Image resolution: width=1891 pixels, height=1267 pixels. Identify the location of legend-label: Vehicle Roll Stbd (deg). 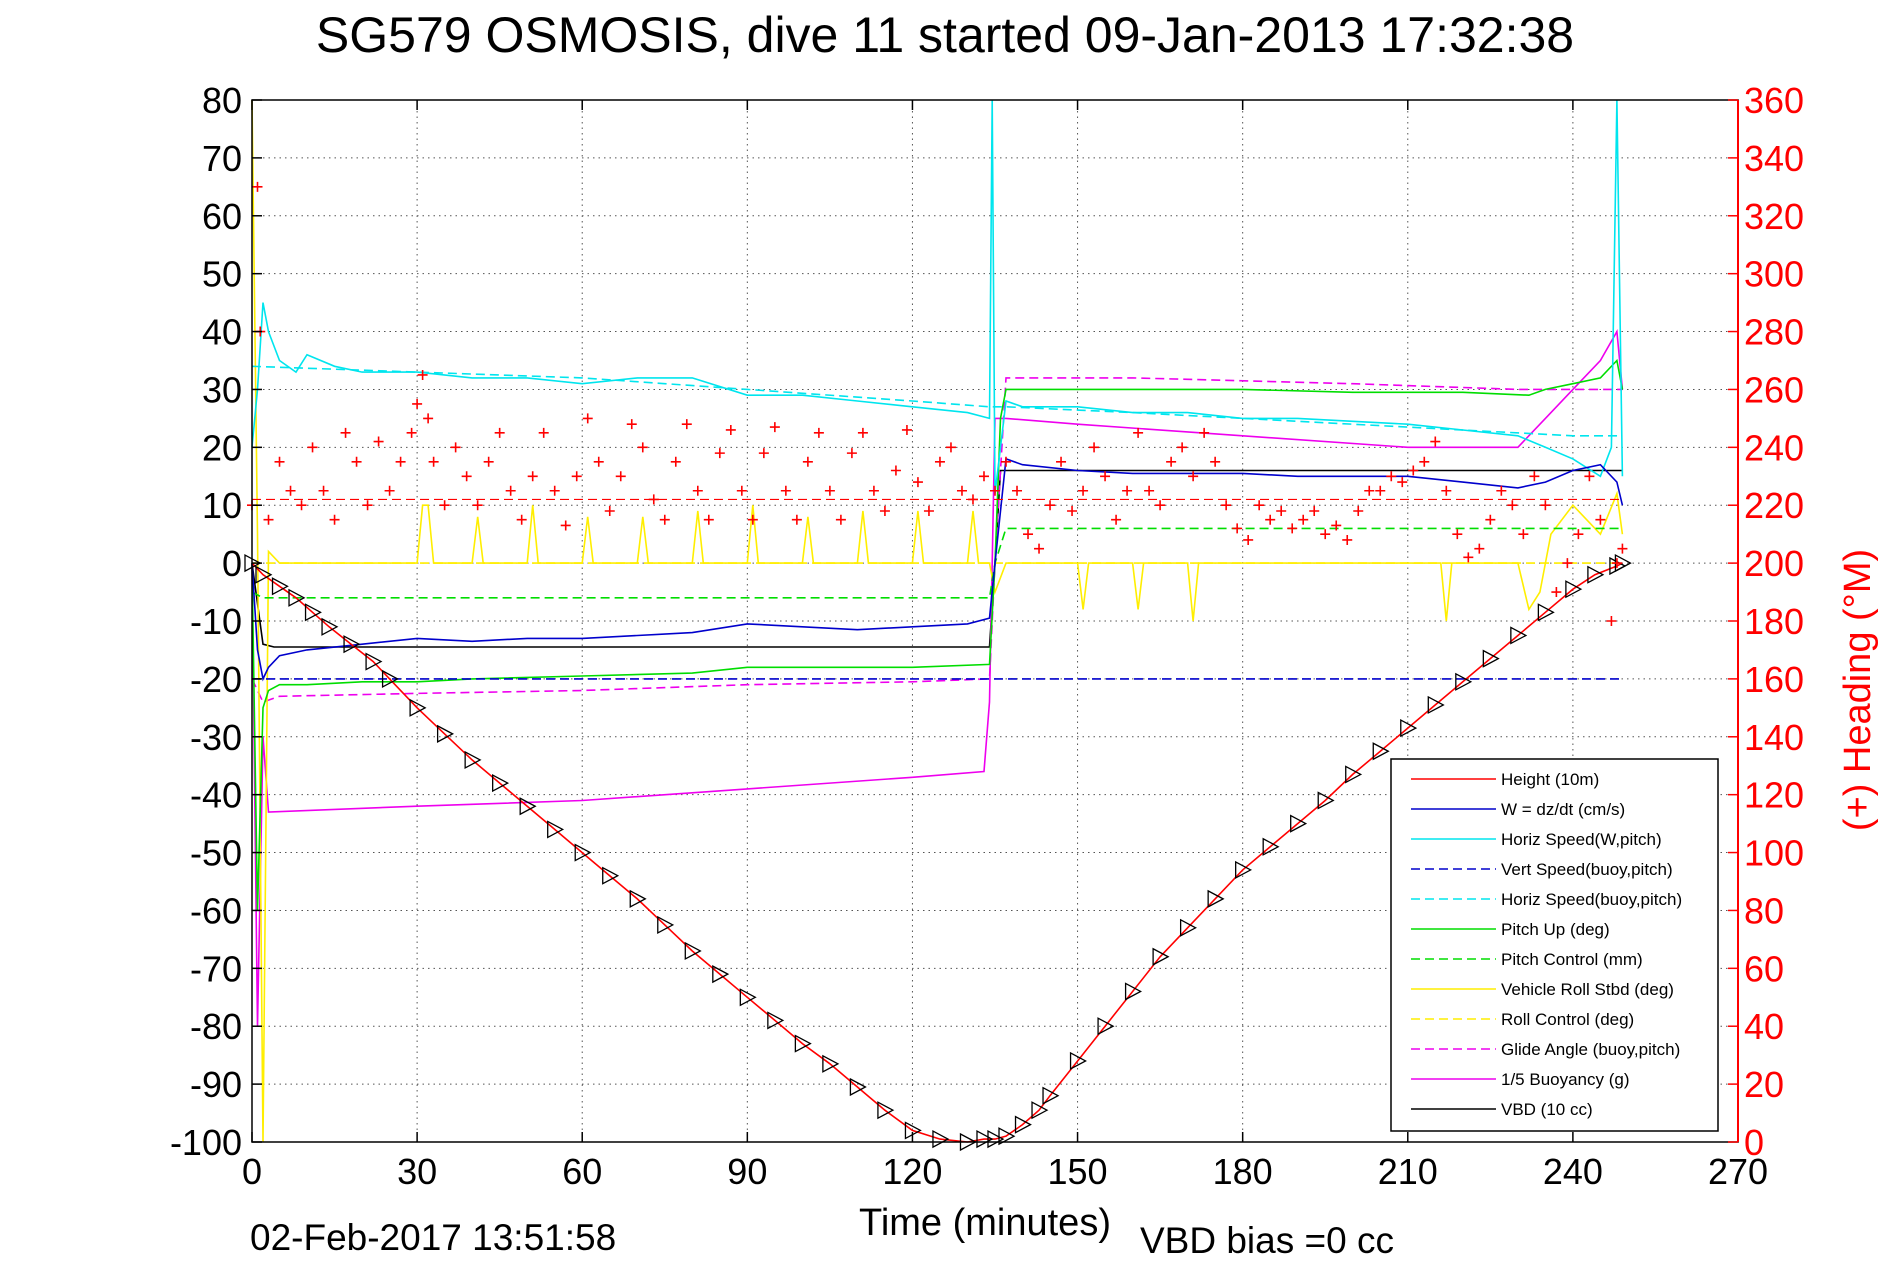
(1587, 989).